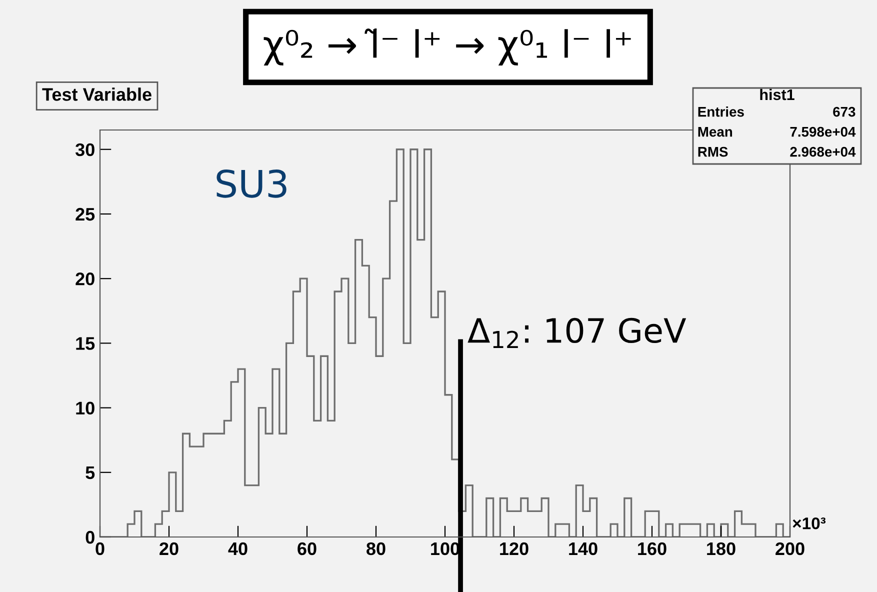 The width and height of the screenshot is (877, 592). Describe the element at coordinates (238, 549) in the screenshot. I see `x-tick-label: 40` at that location.